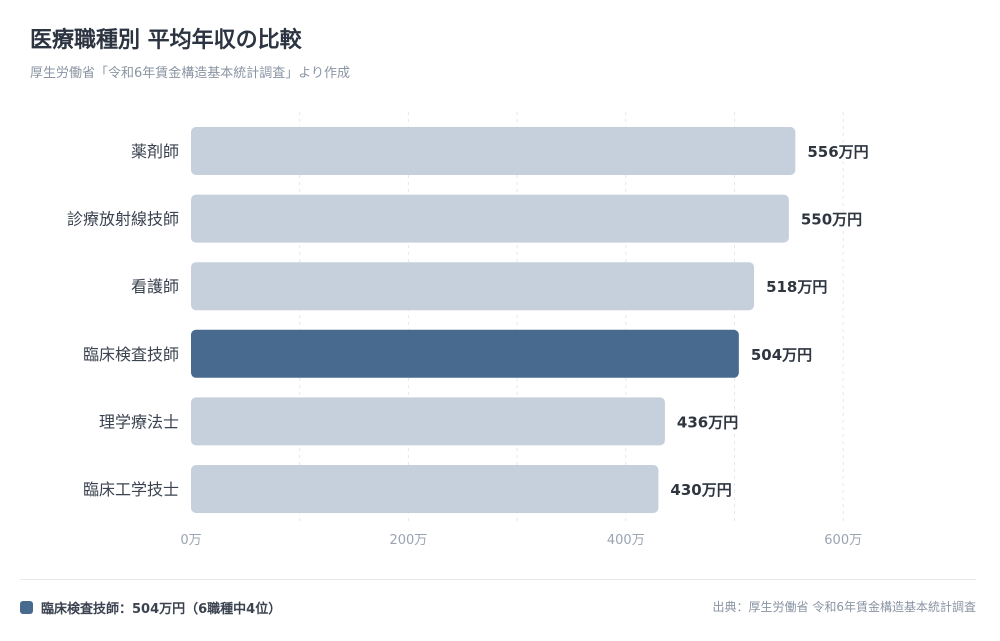  What do you see at coordinates (831, 220) in the screenshot?
I see `value-label: 550万円` at bounding box center [831, 220].